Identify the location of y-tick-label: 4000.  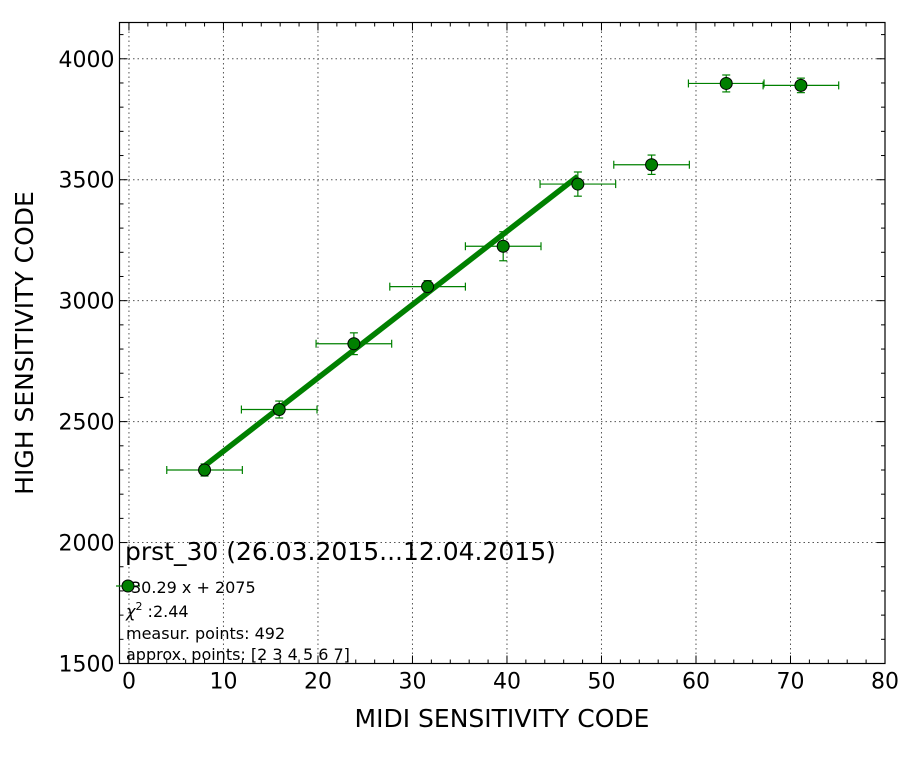
(87, 60).